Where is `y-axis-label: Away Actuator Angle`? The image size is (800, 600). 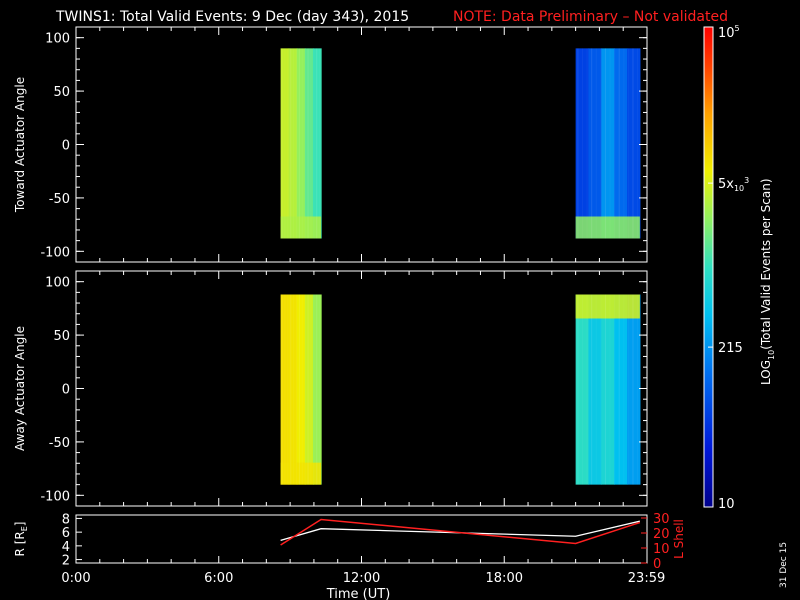 y-axis-label: Away Actuator Angle is located at coordinates (20, 388).